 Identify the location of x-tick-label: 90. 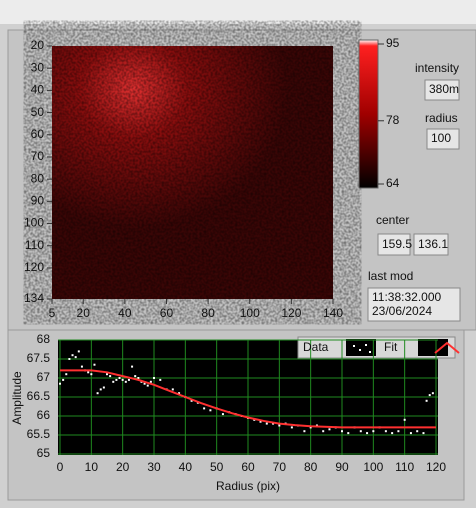
(342, 467).